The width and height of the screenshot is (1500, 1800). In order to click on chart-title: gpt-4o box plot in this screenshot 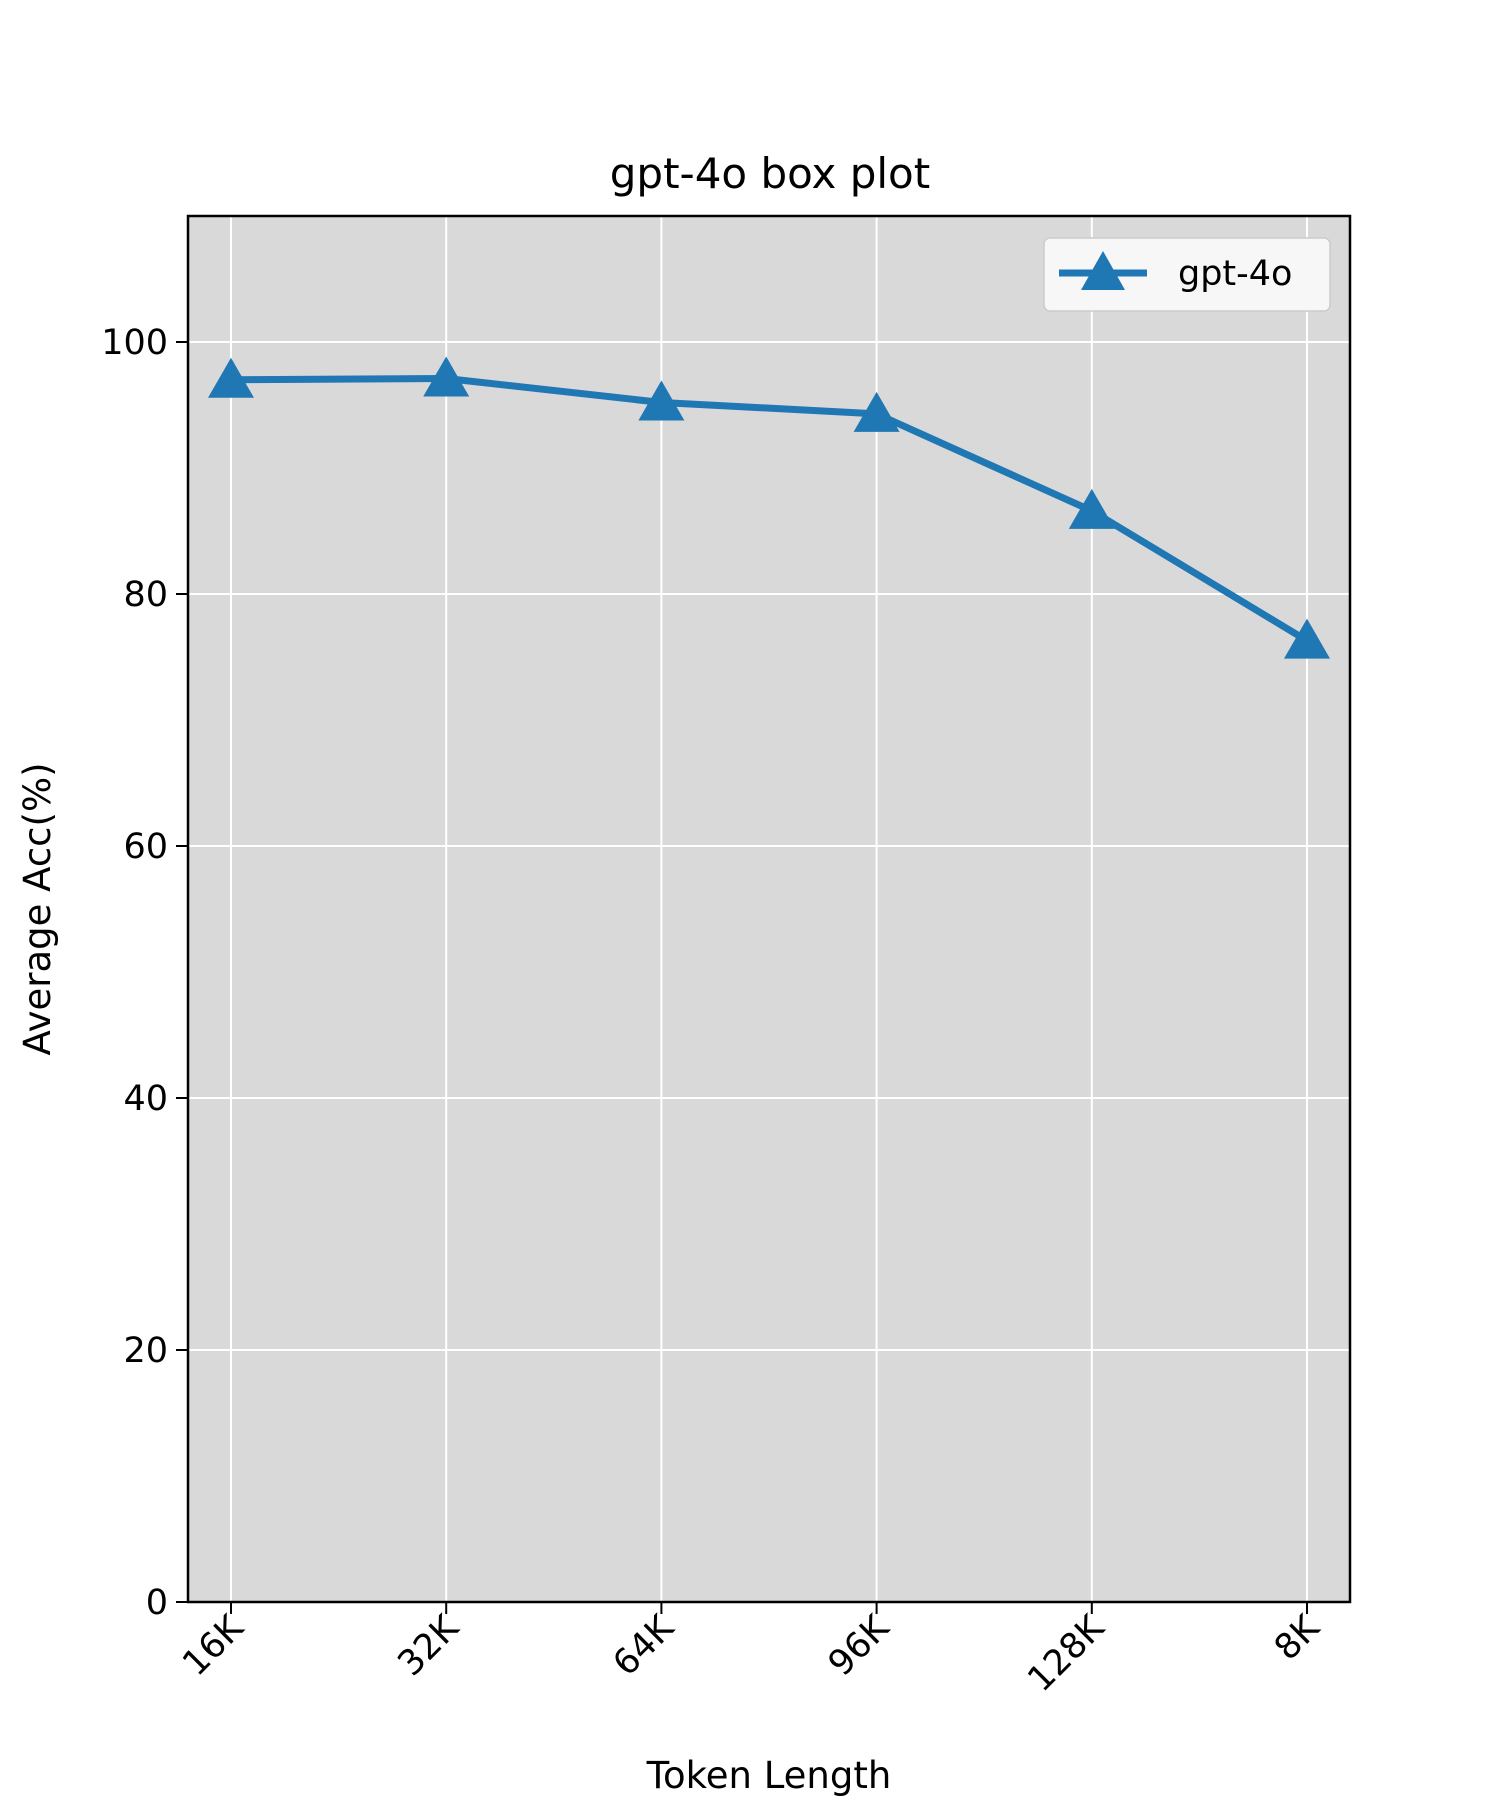, I will do `click(770, 173)`.